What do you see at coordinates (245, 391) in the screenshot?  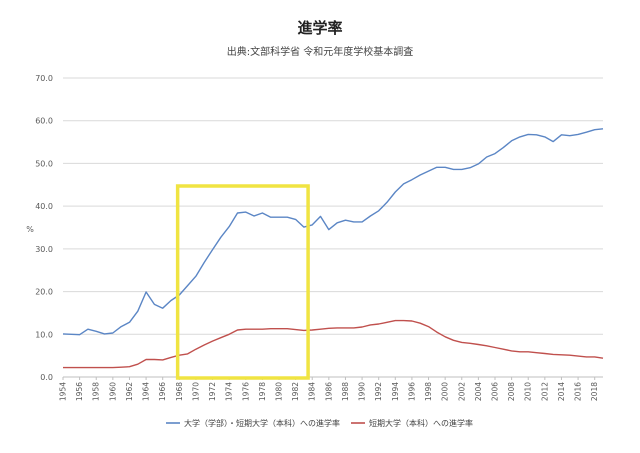 I see `x-tick-label: 1976` at bounding box center [245, 391].